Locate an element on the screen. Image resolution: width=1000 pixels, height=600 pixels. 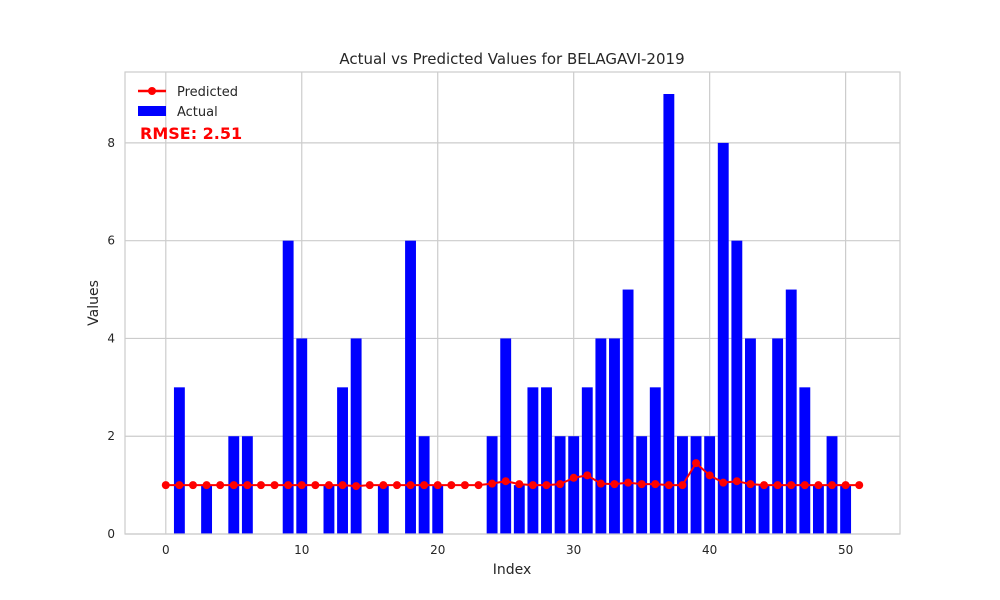
legend-actual-swatch is located at coordinates (152, 111).